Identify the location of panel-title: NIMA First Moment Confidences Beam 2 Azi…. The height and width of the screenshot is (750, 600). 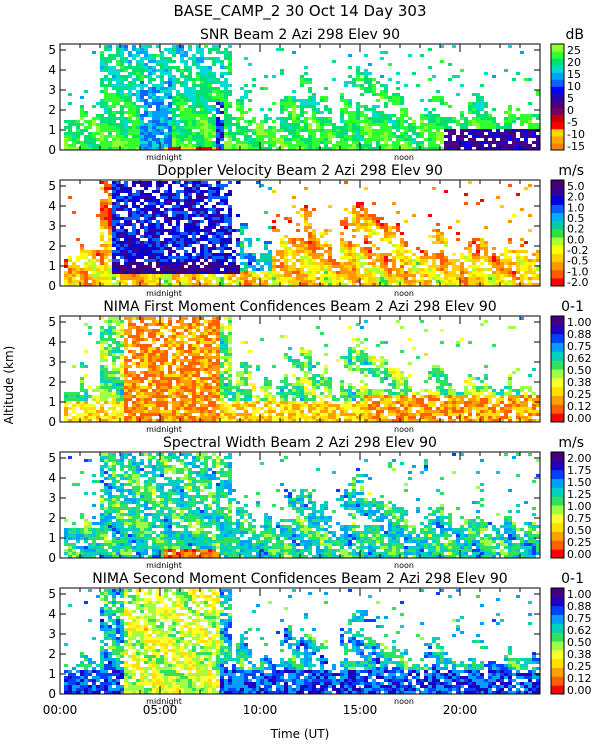
(299, 307).